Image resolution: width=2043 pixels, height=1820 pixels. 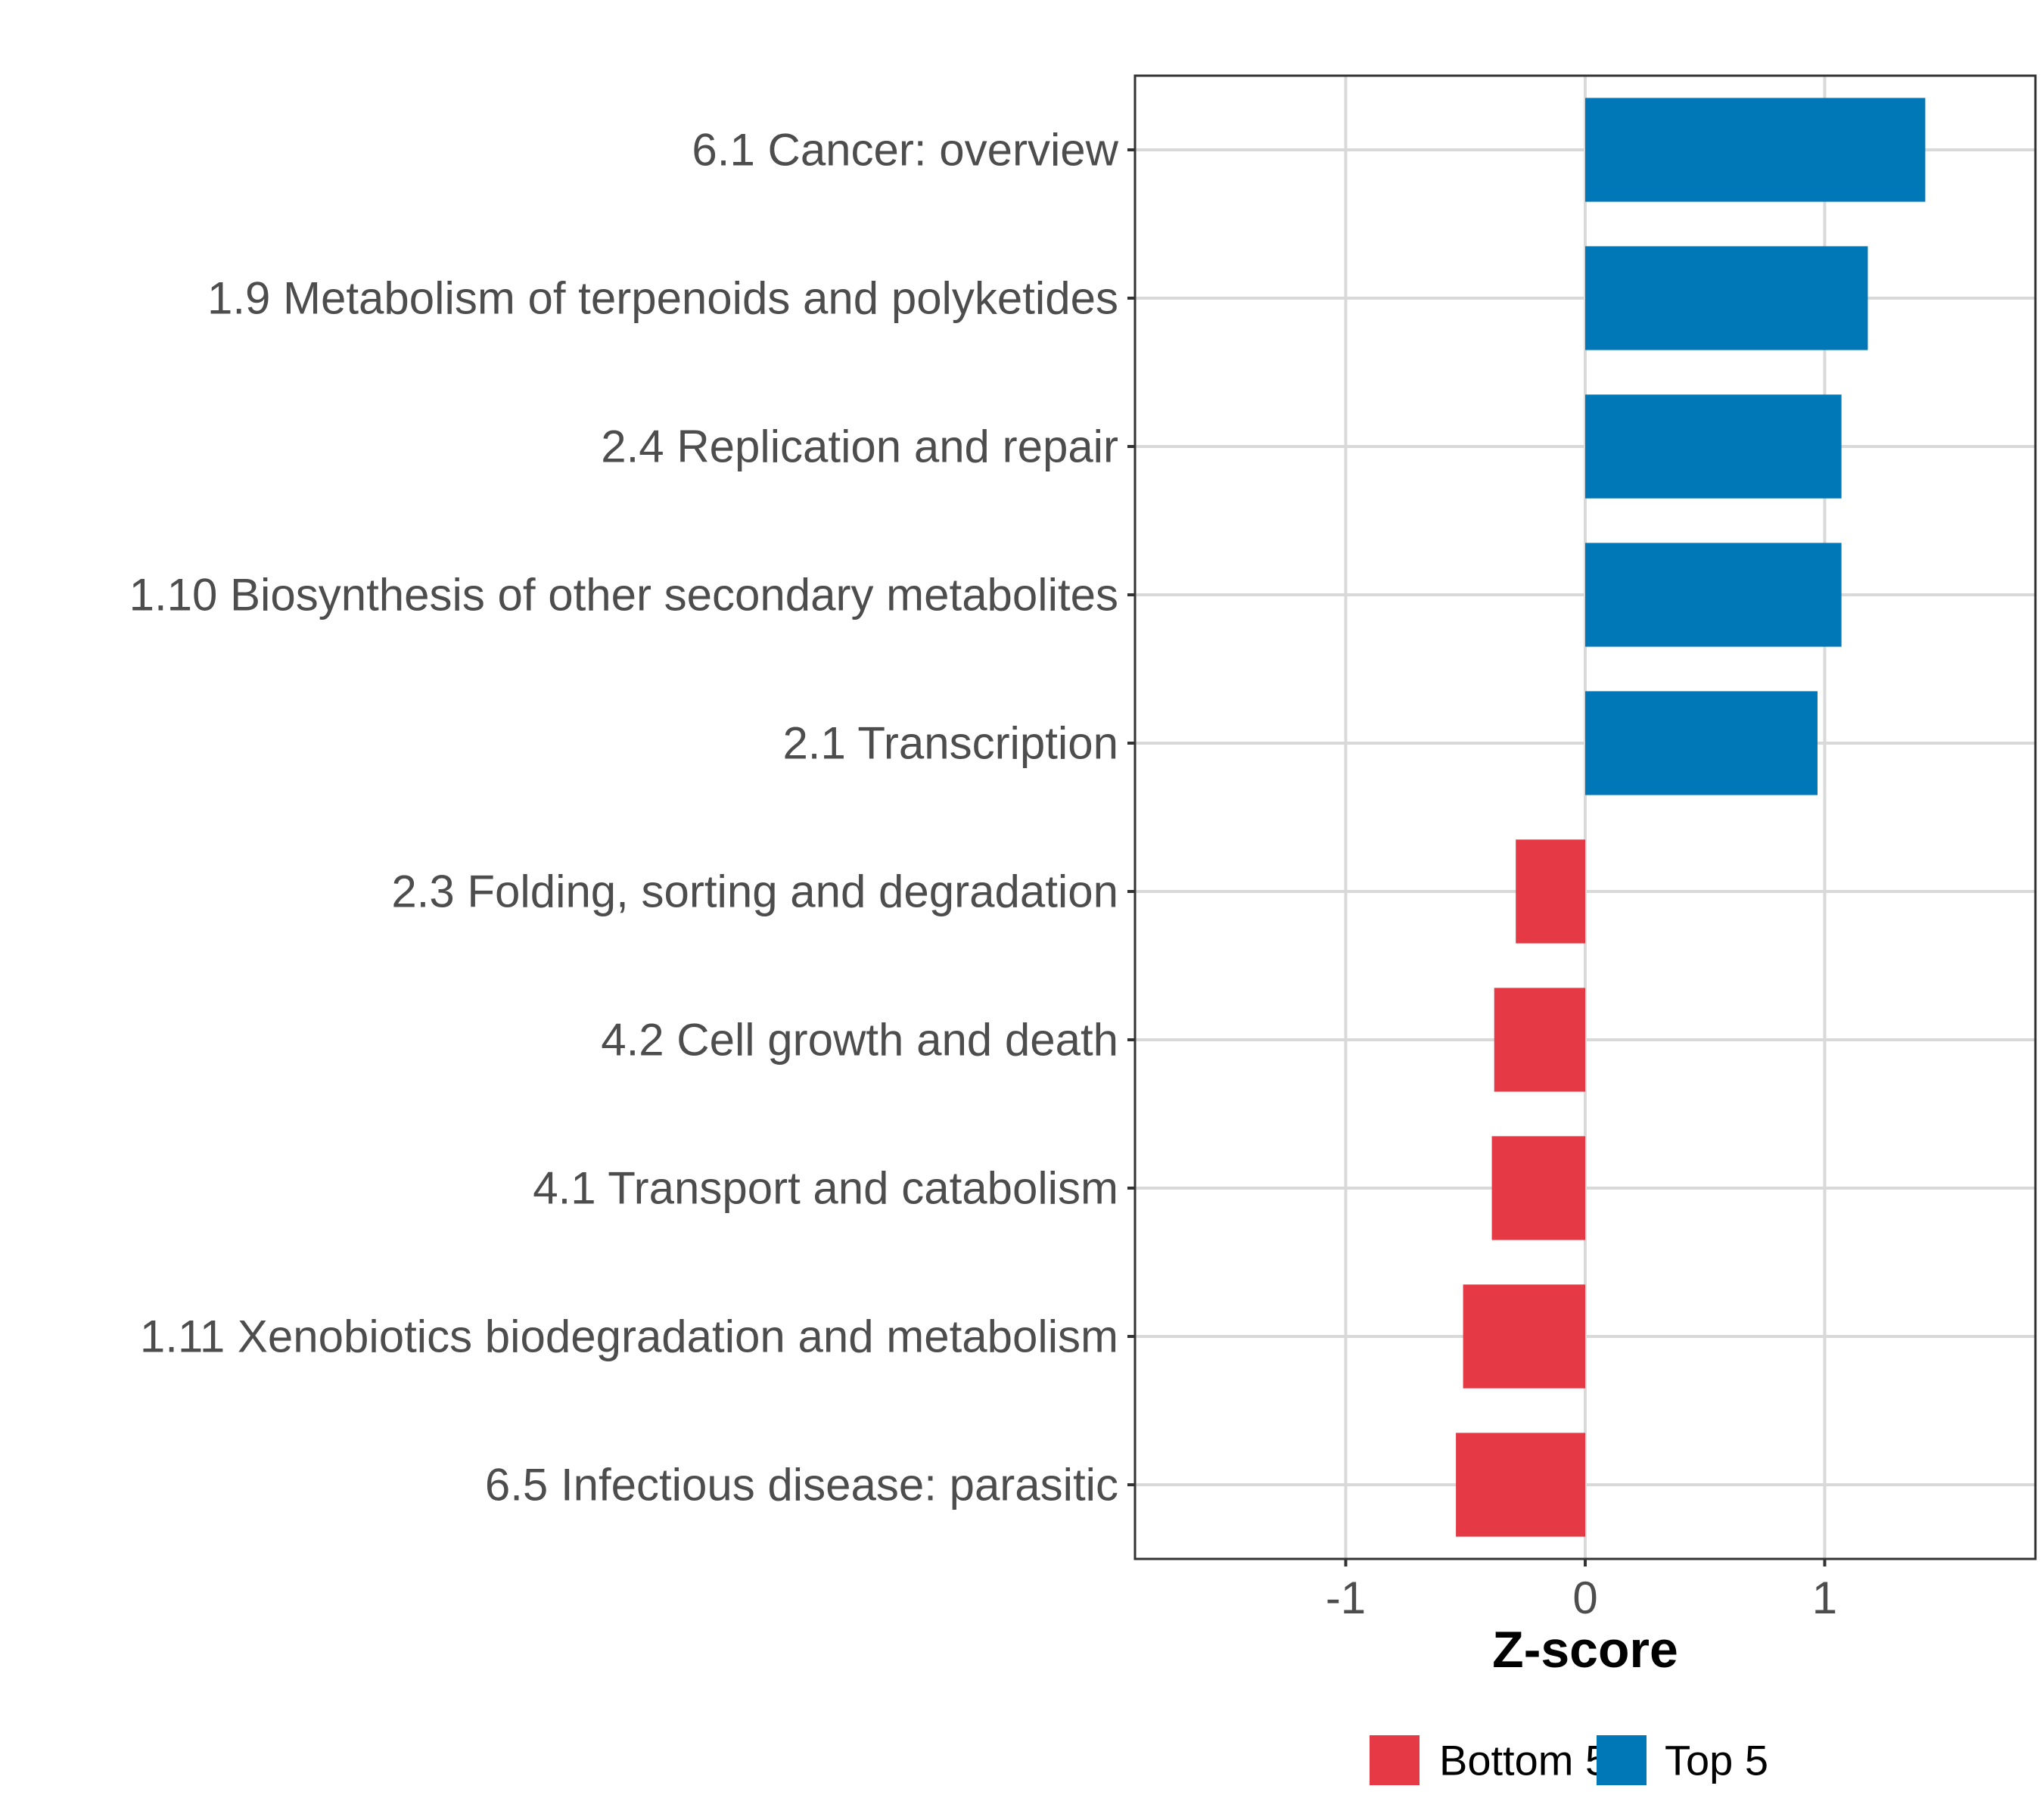 What do you see at coordinates (1539, 1040) in the screenshot?
I see `bar-4-2-cell-growth-and-death` at bounding box center [1539, 1040].